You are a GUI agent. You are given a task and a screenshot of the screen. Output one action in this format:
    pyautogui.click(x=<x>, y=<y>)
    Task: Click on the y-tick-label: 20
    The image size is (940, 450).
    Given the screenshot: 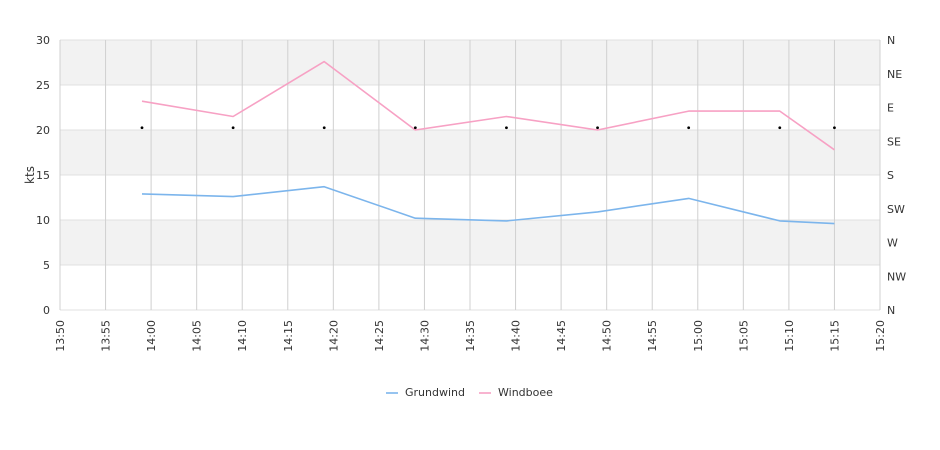 What is the action you would take?
    pyautogui.click(x=43, y=130)
    